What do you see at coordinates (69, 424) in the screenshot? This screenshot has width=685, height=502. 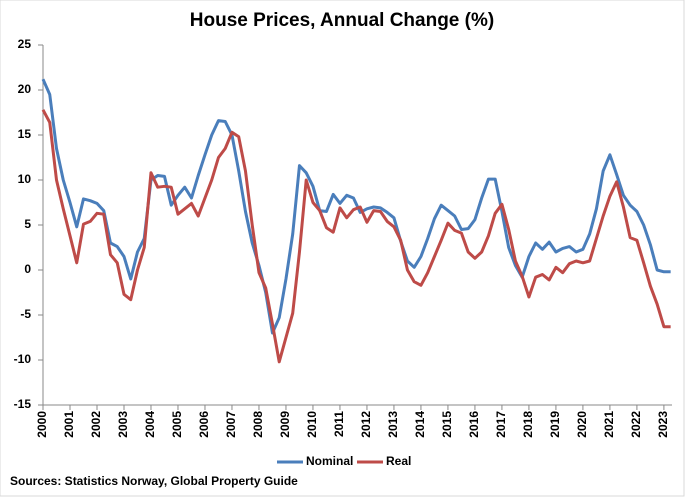 I see `x-tick-label: 2001` at bounding box center [69, 424].